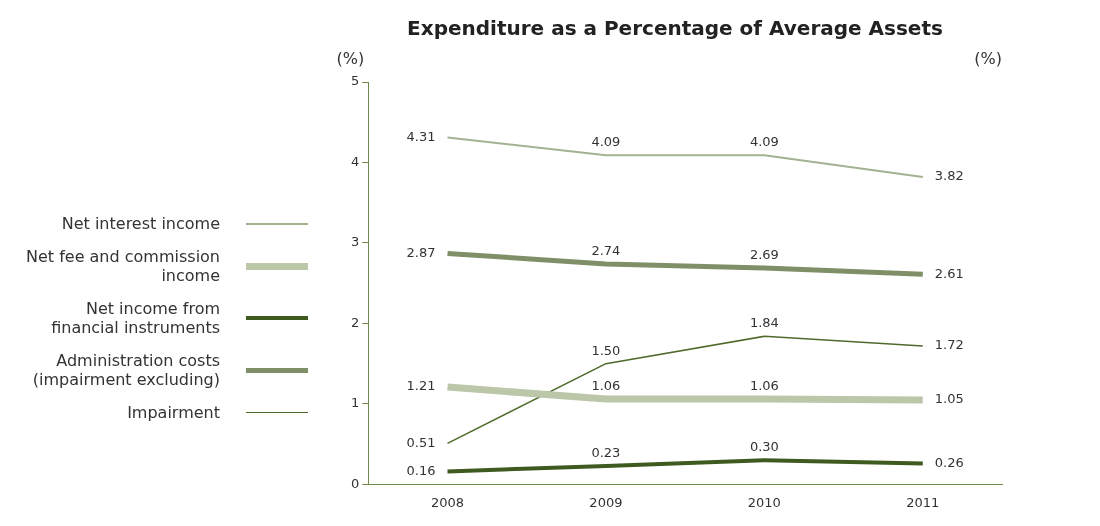 Image resolution: width=1100 pixels, height=526 pixels. Describe the element at coordinates (355, 322) in the screenshot. I see `y-tick-label: 2` at that location.